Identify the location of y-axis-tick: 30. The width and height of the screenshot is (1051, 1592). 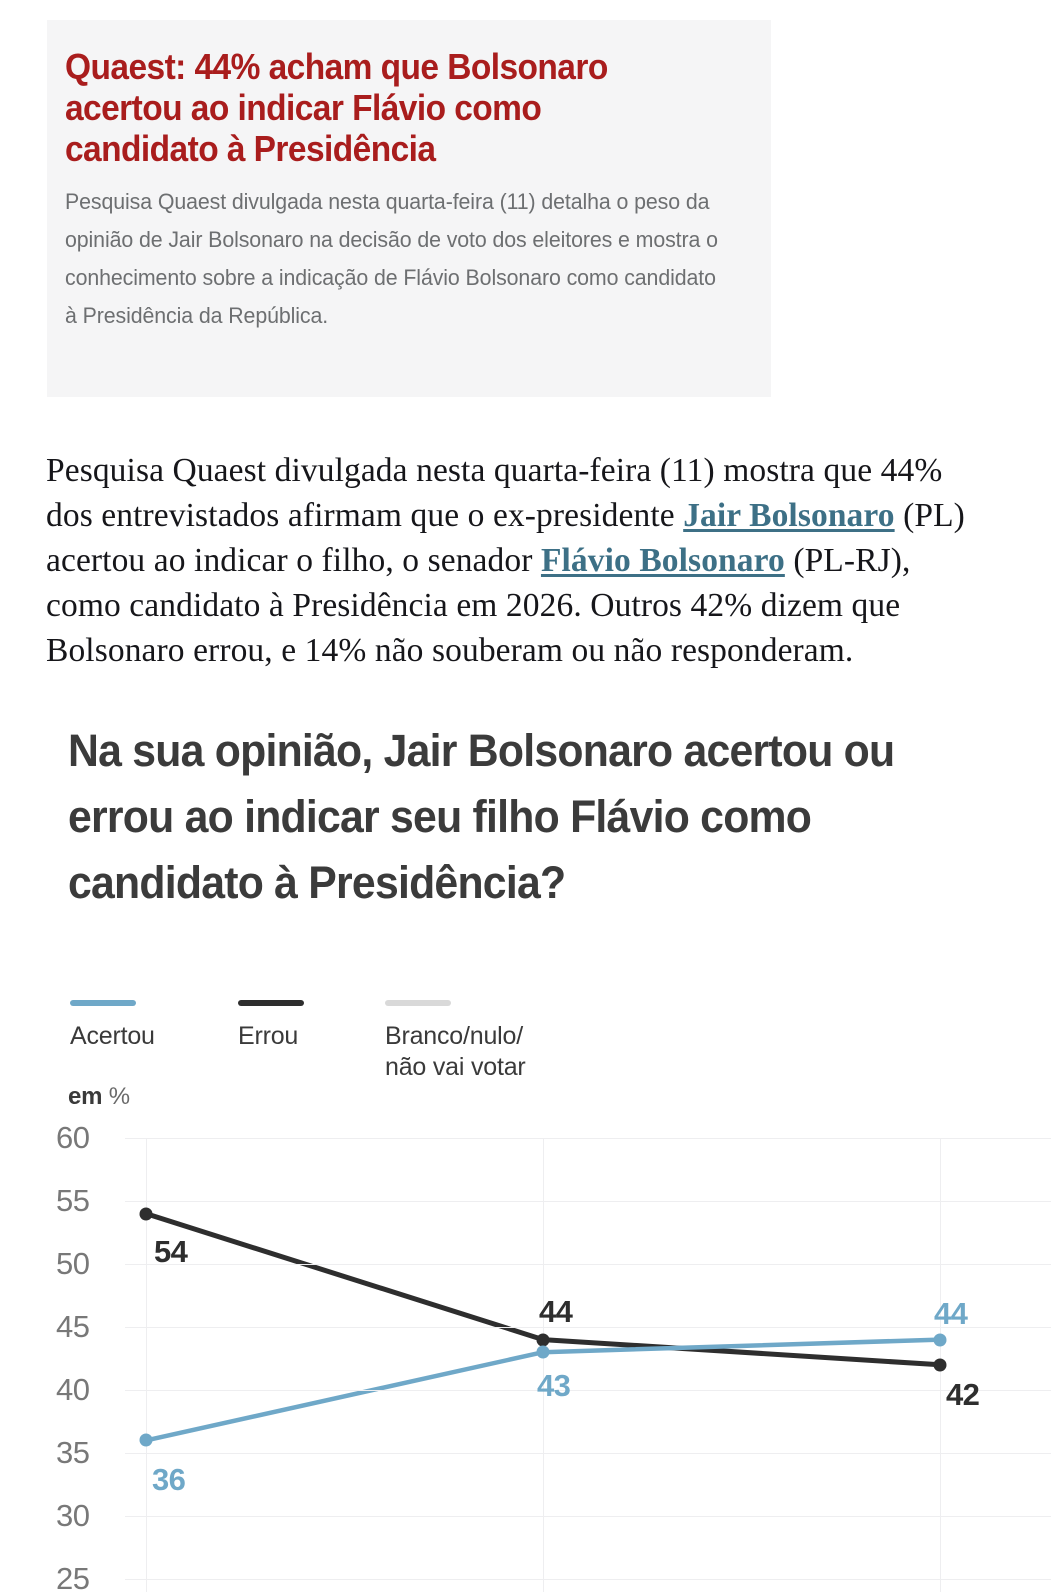
(73, 1515).